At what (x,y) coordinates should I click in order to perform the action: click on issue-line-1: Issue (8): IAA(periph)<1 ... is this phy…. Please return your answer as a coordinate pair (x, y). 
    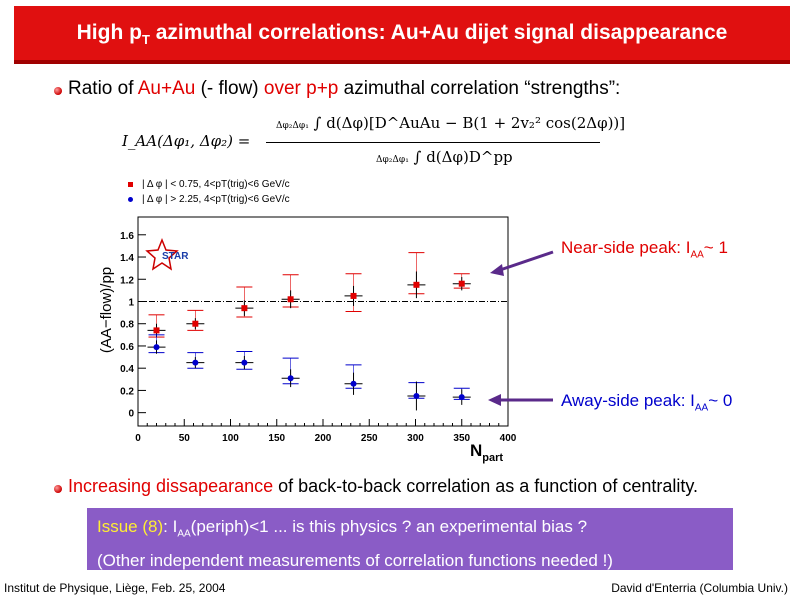
    Looking at the image, I should click on (342, 528).